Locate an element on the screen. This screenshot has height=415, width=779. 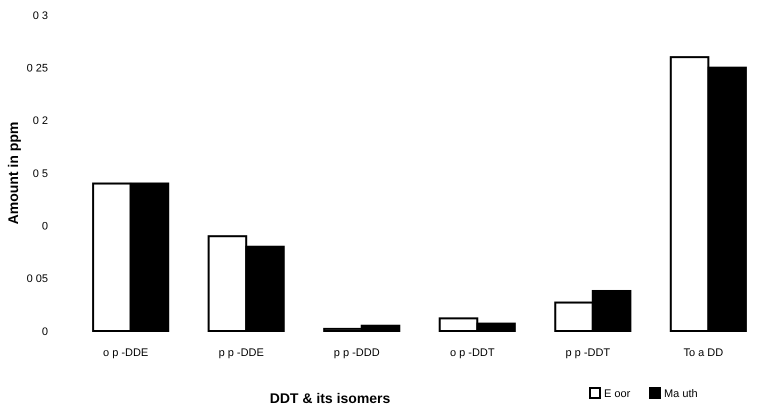
y-axis-title: Amount in ppm is located at coordinates (13, 173).